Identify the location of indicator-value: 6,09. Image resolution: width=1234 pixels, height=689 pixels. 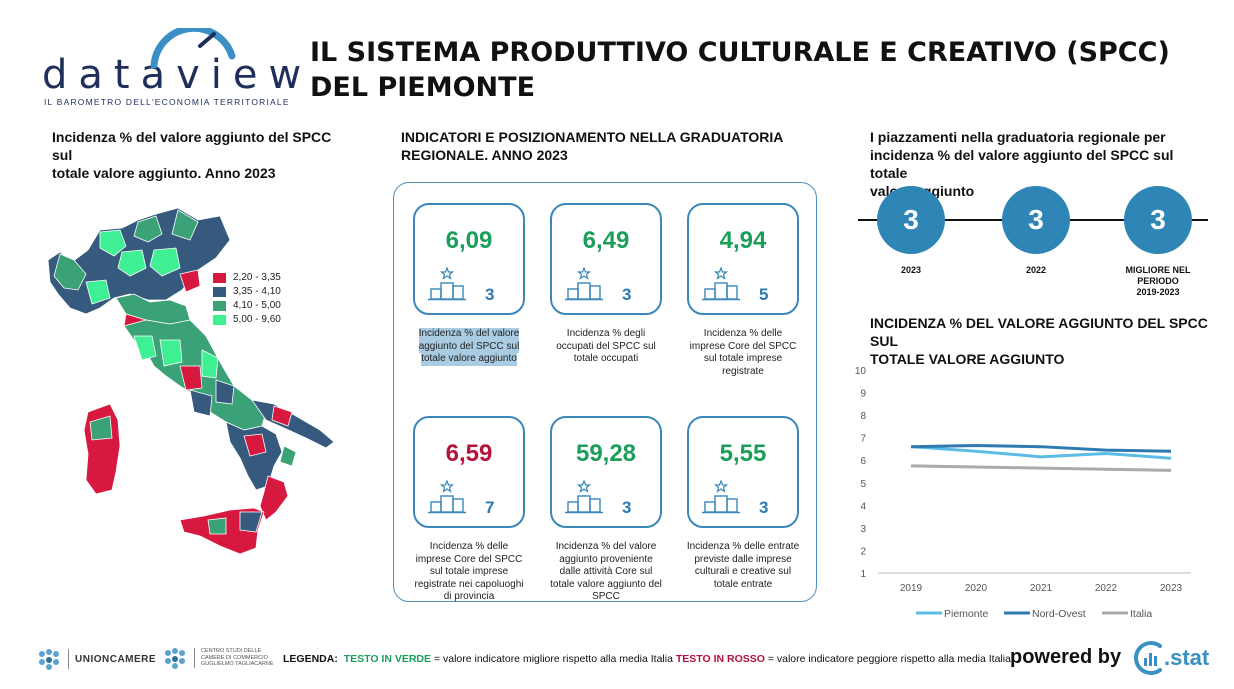
(469, 240).